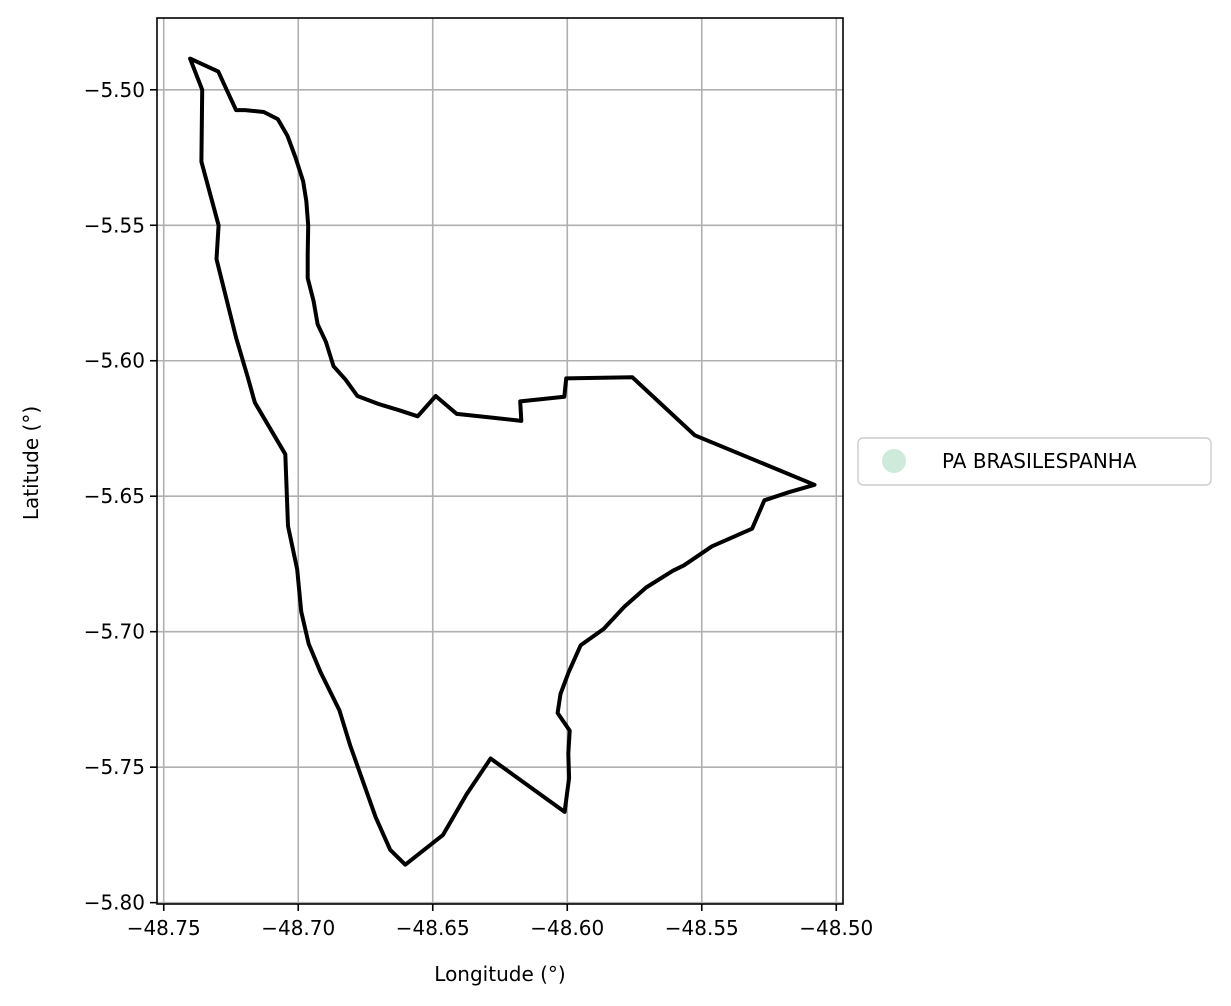 This screenshot has height=1006, width=1231. Describe the element at coordinates (114, 632) in the screenshot. I see `y-tick-label: −5.70` at that location.